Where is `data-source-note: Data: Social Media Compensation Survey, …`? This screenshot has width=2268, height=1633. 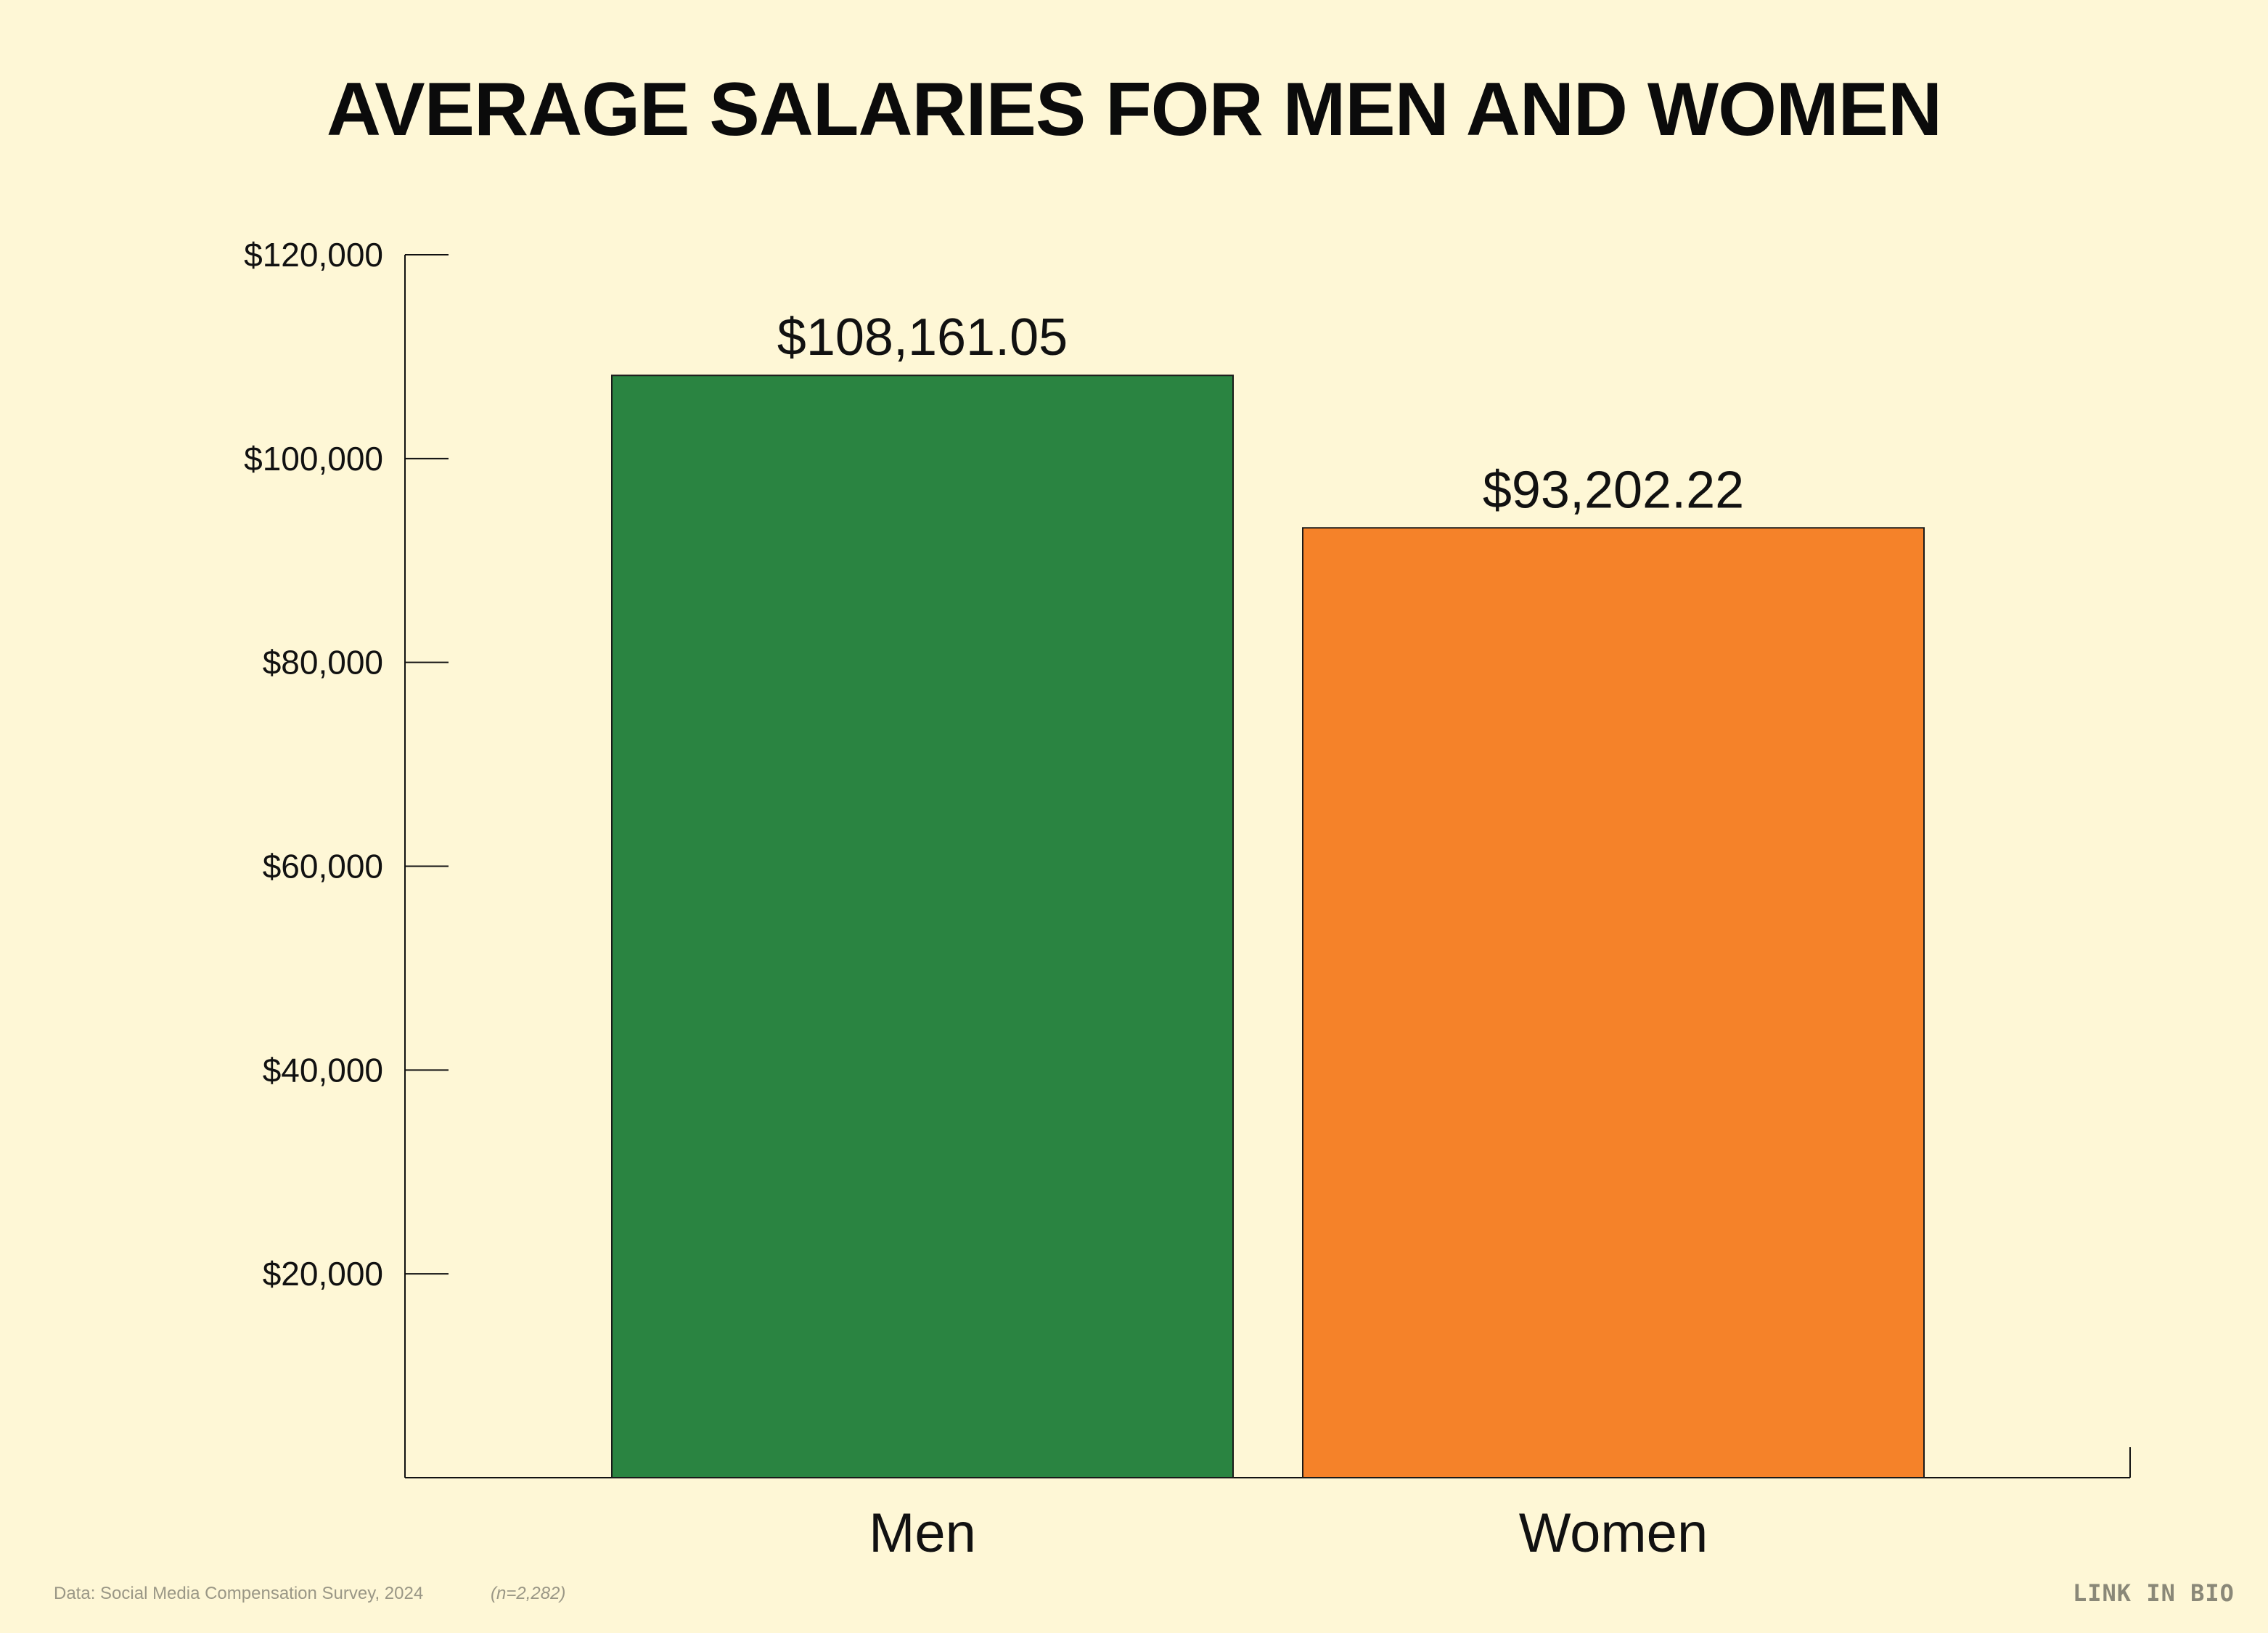 data-source-note: Data: Social Media Compensation Survey, … is located at coordinates (239, 1594).